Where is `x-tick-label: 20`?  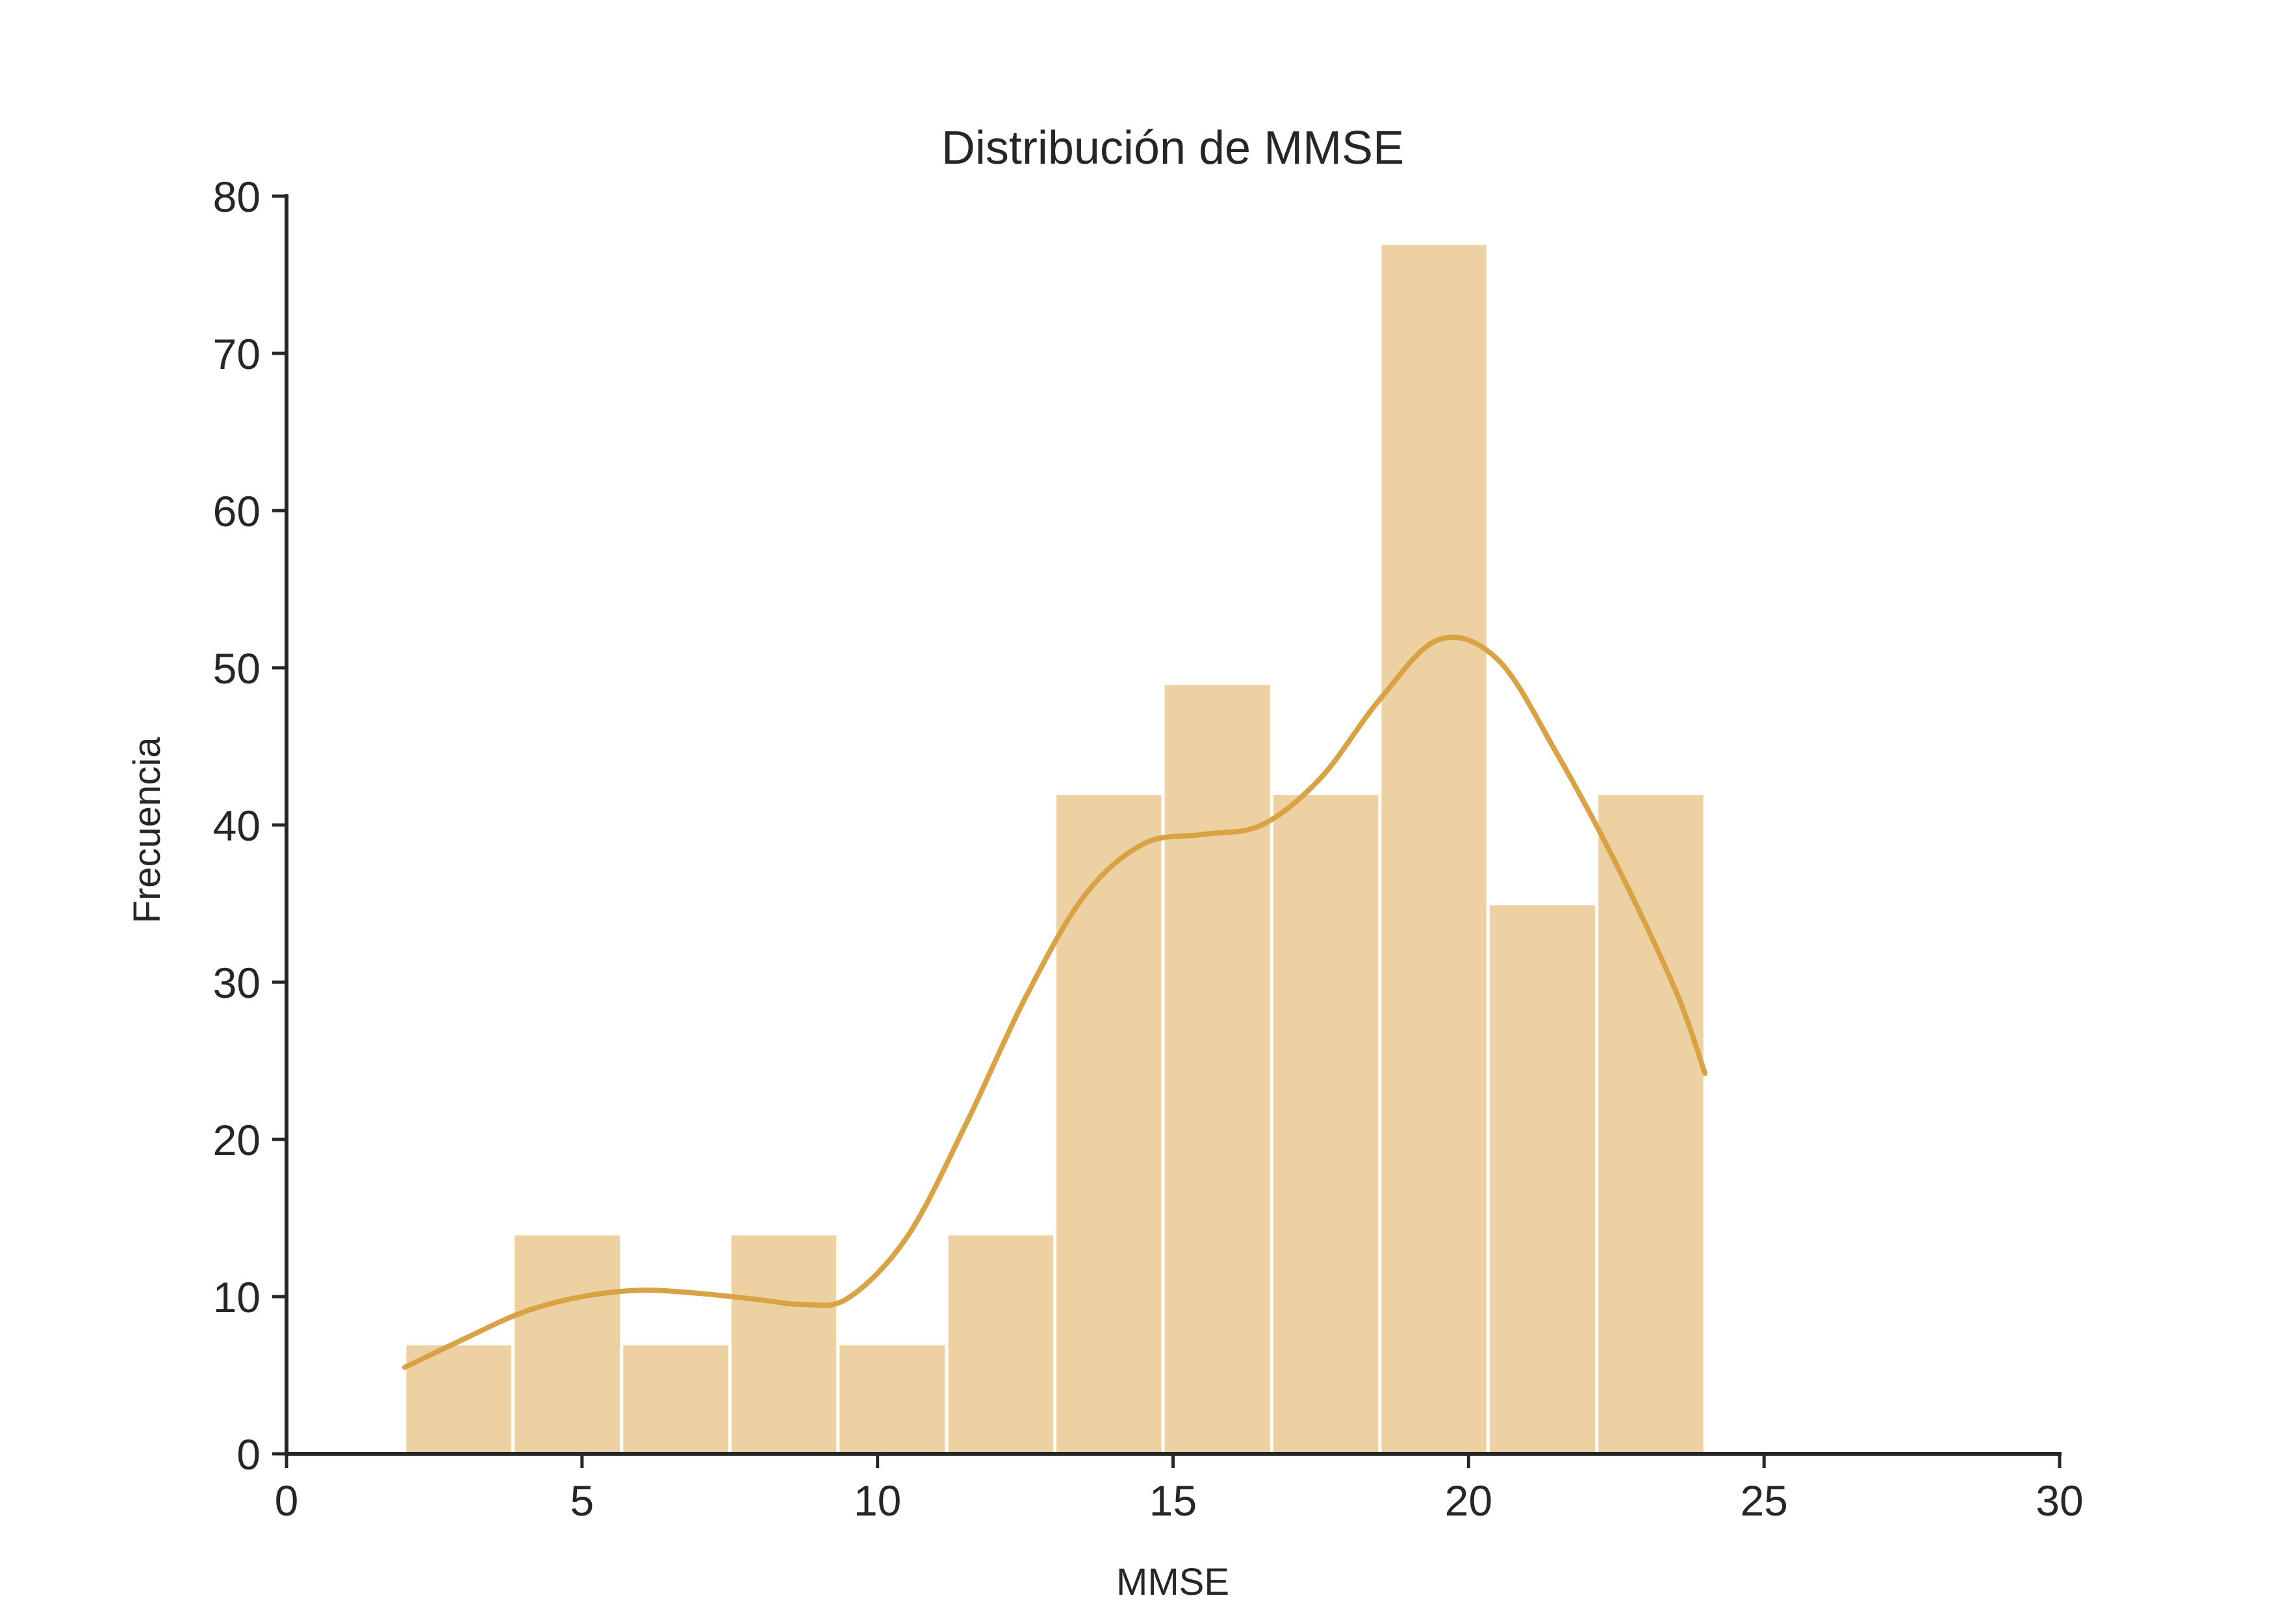
x-tick-label: 20 is located at coordinates (1468, 1501).